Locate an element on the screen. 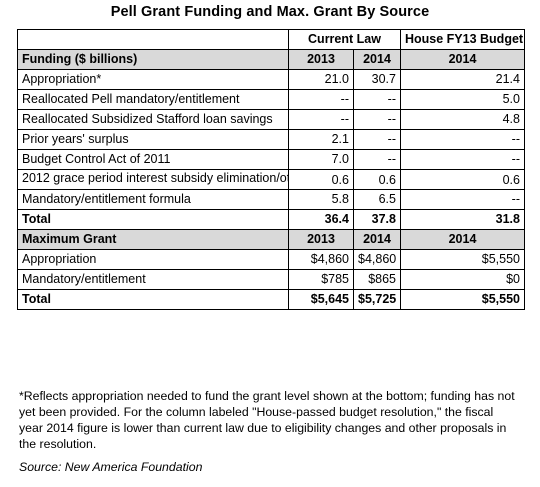  total-value: 31.8 is located at coordinates (462, 219).